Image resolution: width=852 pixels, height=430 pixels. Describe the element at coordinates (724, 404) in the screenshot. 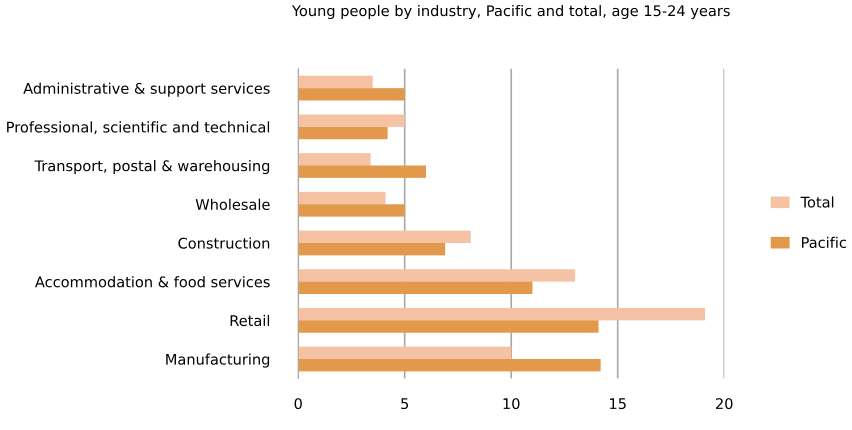

I see `x-tick-label: 20` at that location.